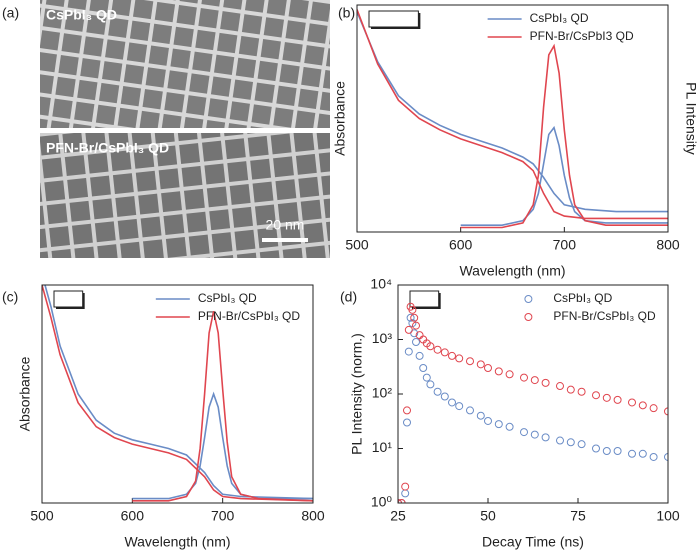  Describe the element at coordinates (382, 447) in the screenshot. I see `y-tick-label: 10¹` at that location.